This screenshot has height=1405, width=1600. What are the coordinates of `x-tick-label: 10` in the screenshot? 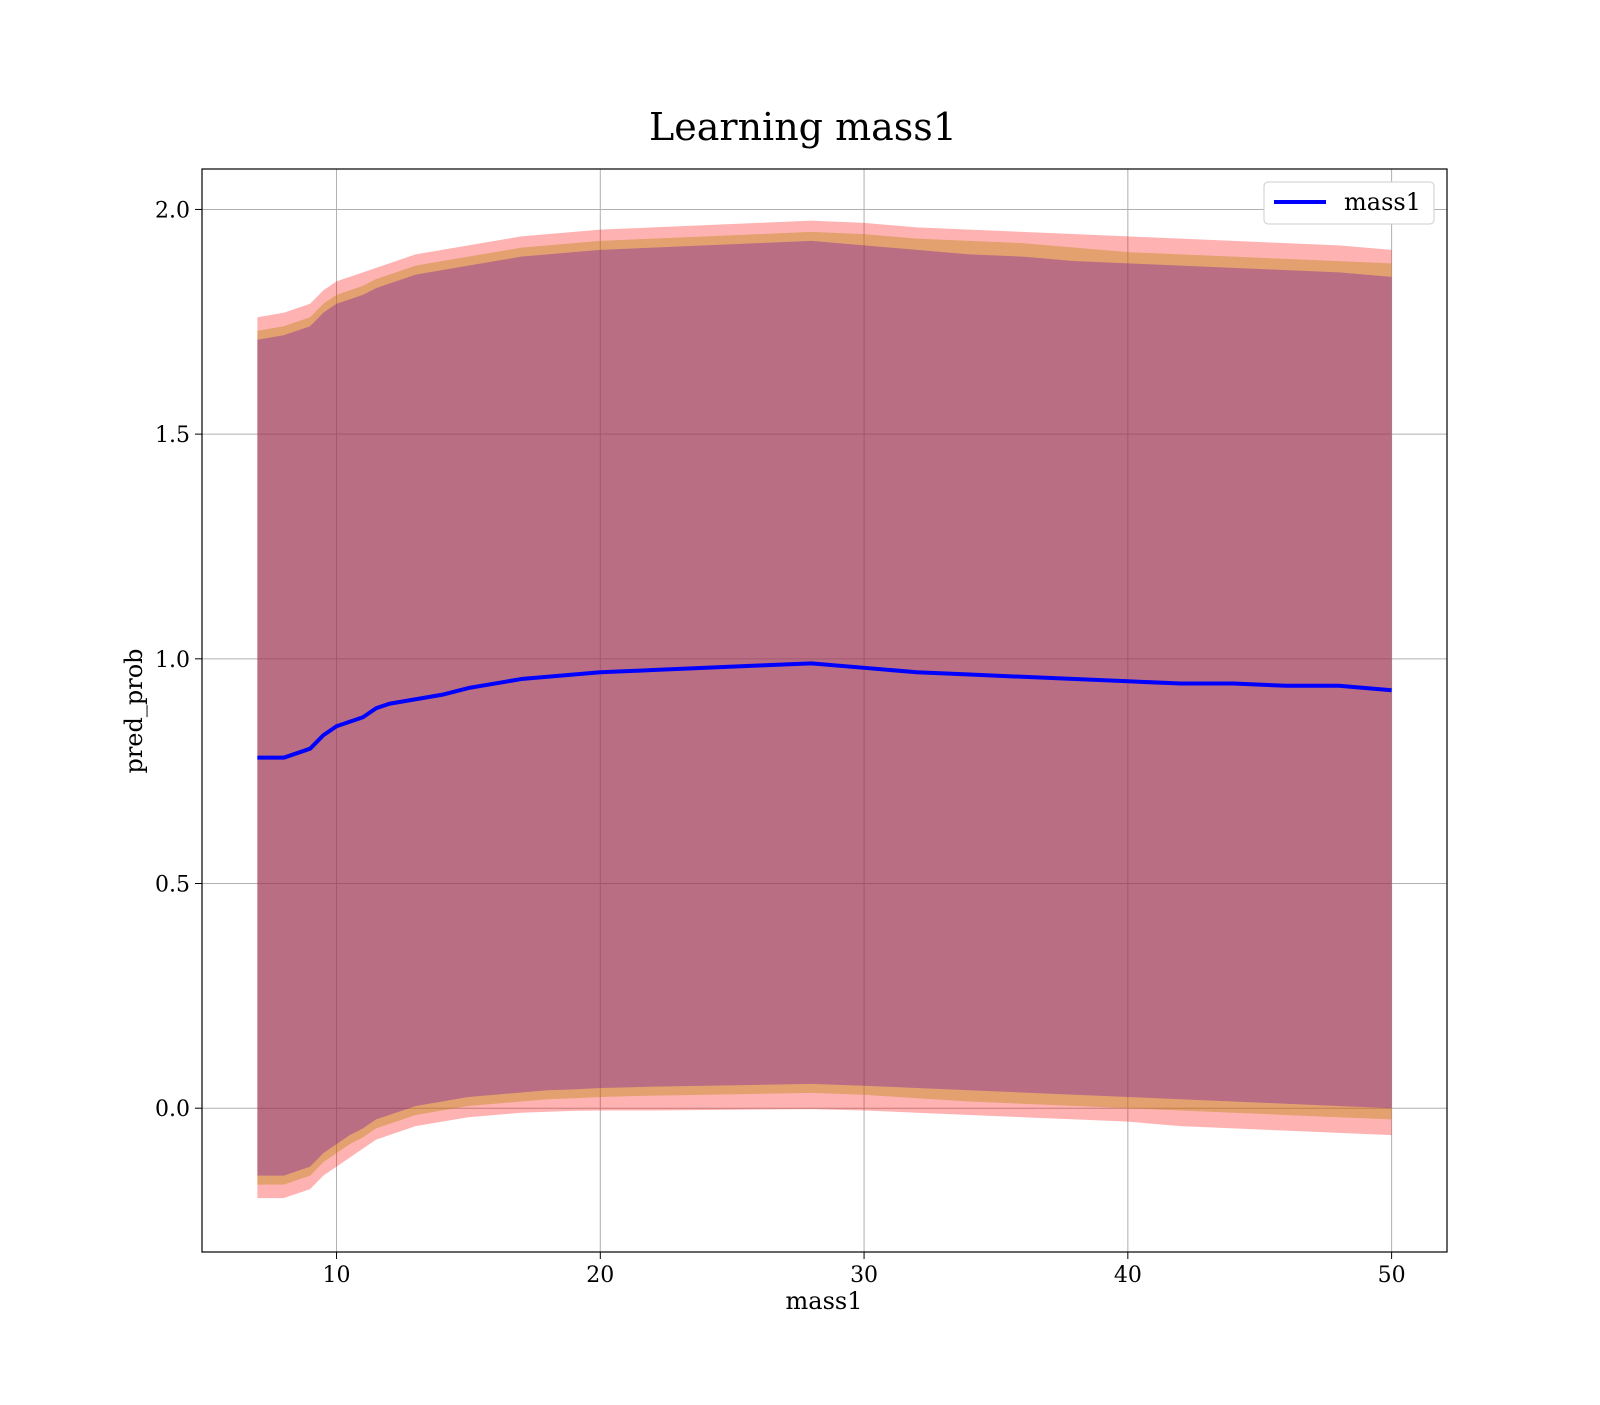 It's located at (337, 1275).